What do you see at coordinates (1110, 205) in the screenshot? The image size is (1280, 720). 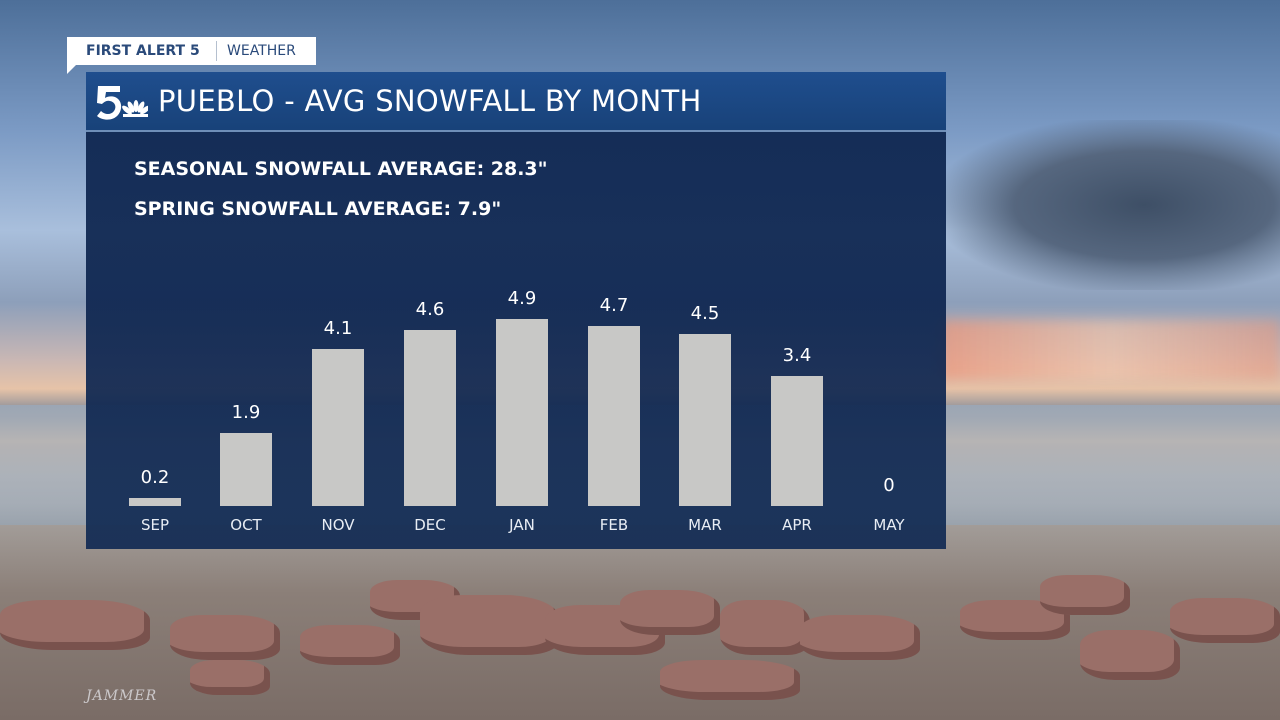 I see `background-clouds` at bounding box center [1110, 205].